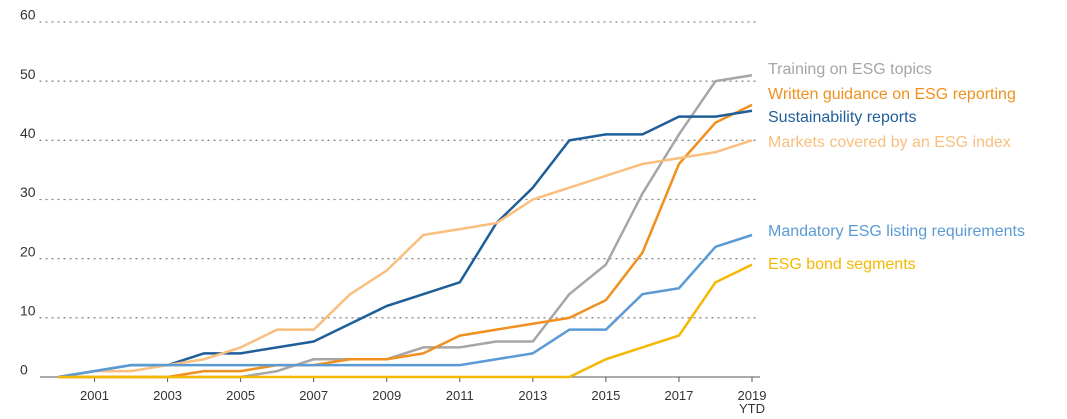 This screenshot has height=419, width=1067. Describe the element at coordinates (24, 370) in the screenshot. I see `y-tick-label: 0` at that location.